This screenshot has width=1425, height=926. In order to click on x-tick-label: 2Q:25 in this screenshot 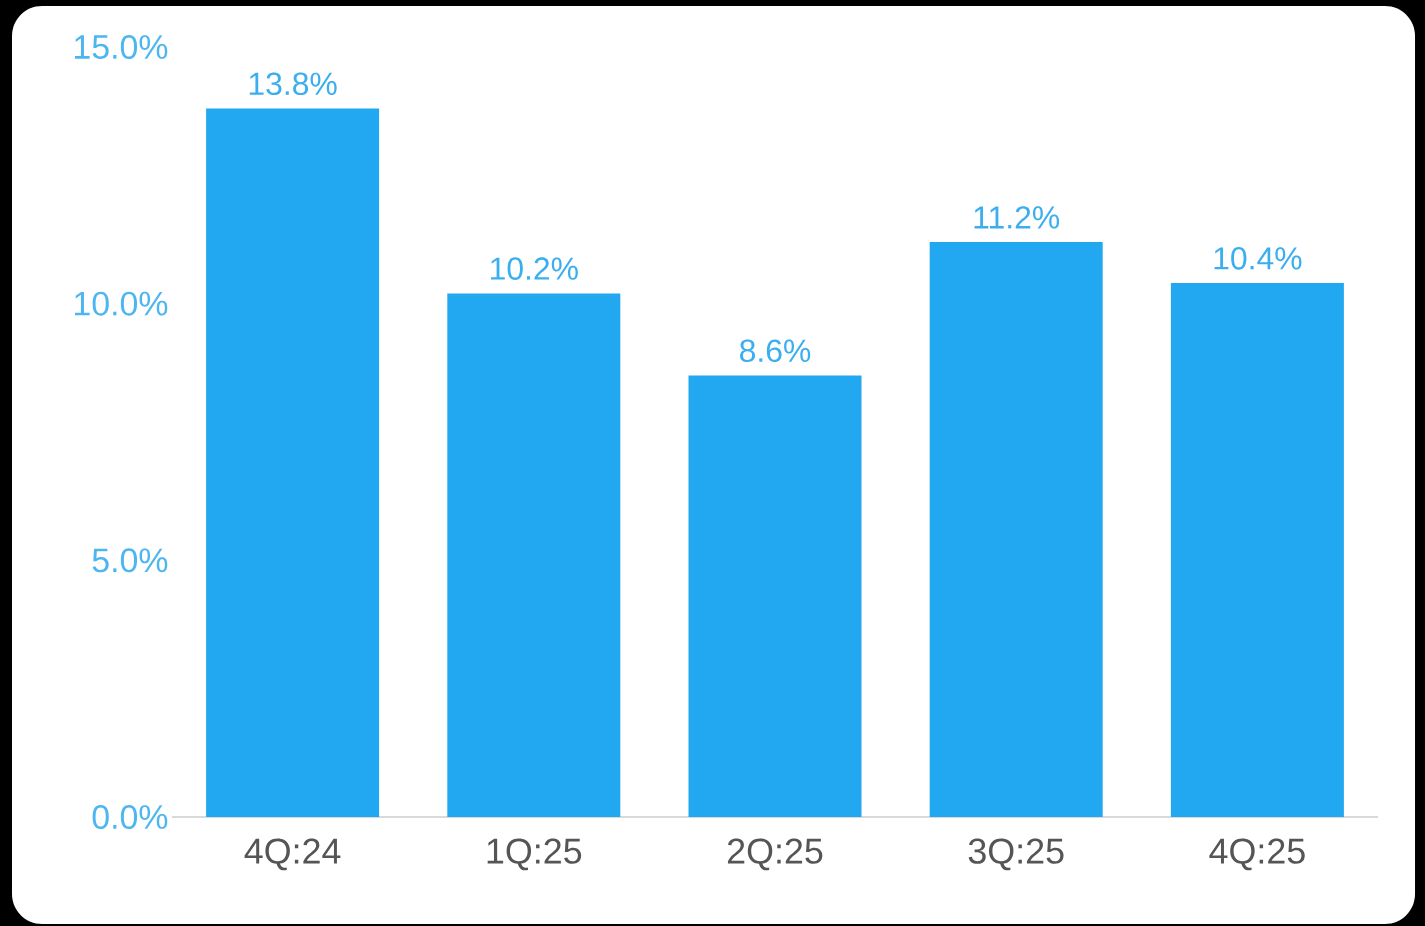, I will do `click(775, 854)`.